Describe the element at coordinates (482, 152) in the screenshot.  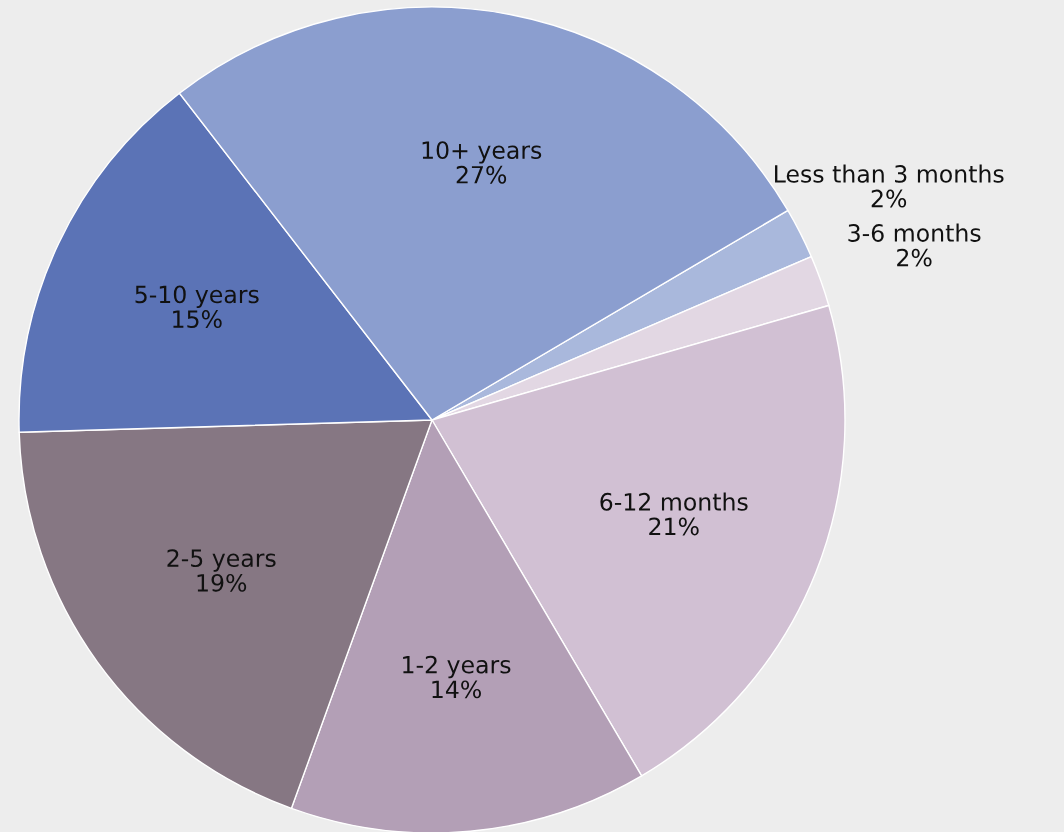
I see `slice-label: 10+ years` at that location.